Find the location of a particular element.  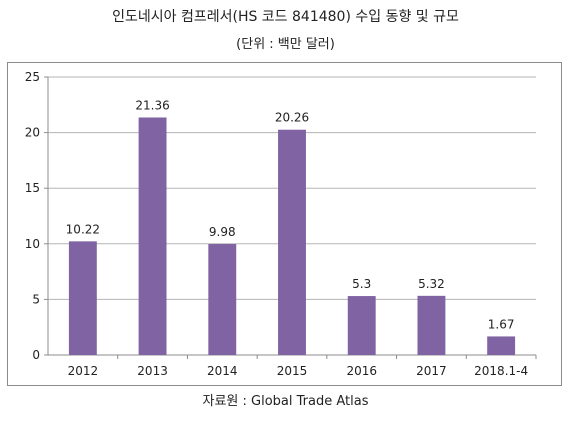

x-tick-label-2017: 2017 is located at coordinates (431, 371).